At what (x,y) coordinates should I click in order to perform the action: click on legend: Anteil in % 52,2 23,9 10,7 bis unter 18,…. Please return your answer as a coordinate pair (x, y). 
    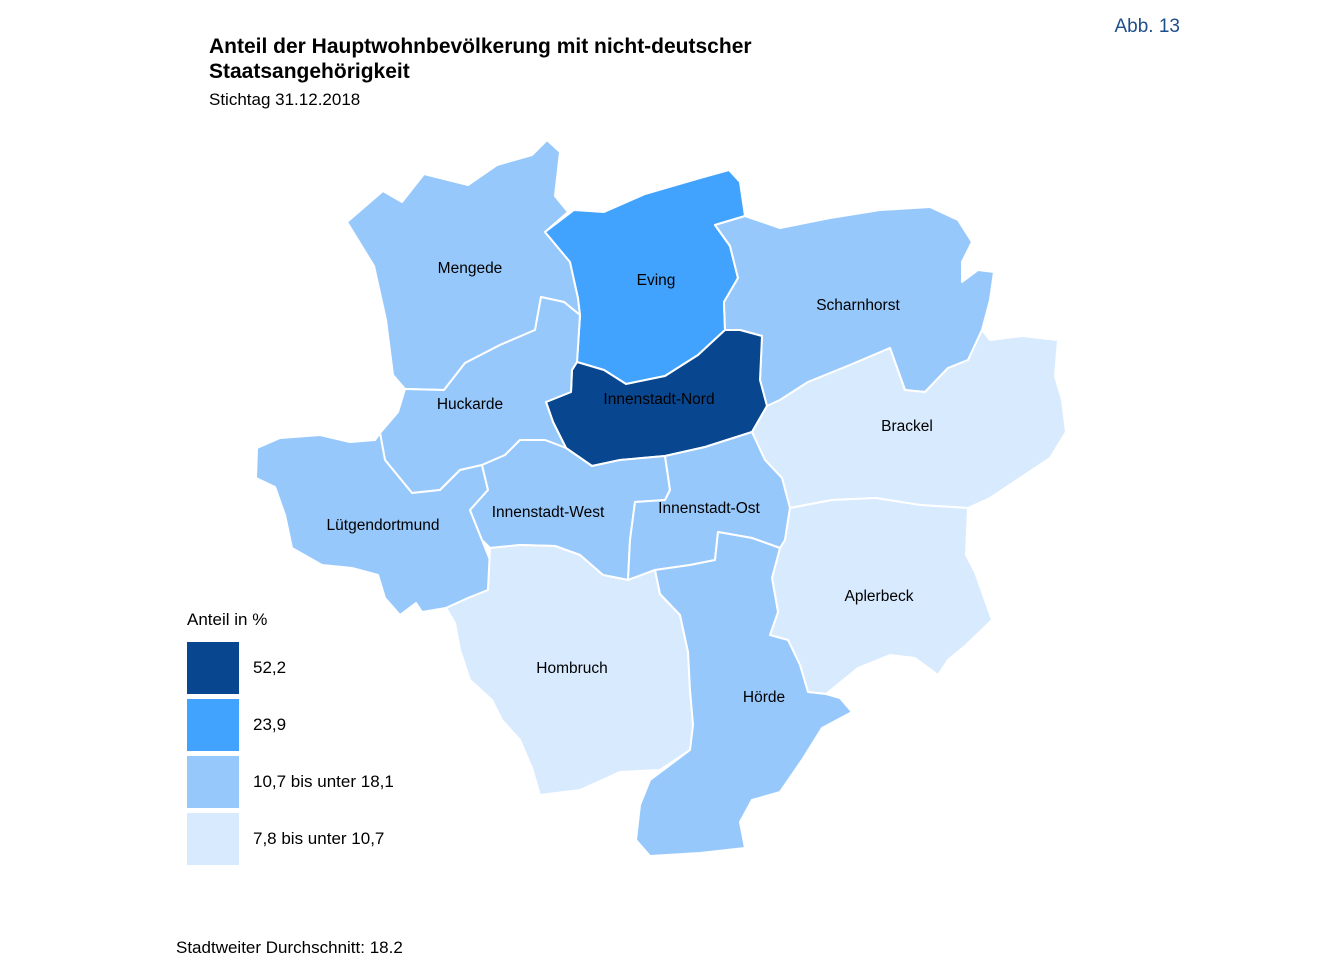
    Looking at the image, I should click on (290, 738).